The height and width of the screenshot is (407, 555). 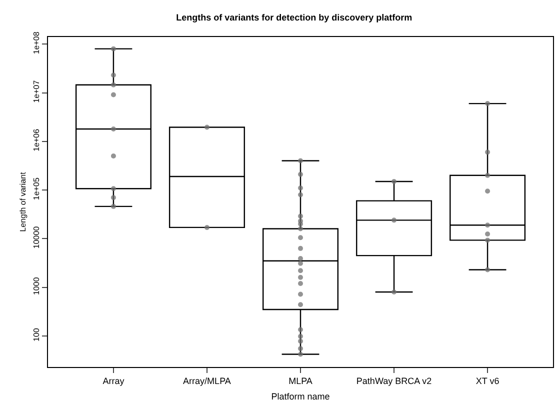 I want to click on x-axis-title: Platform name, so click(x=300, y=397).